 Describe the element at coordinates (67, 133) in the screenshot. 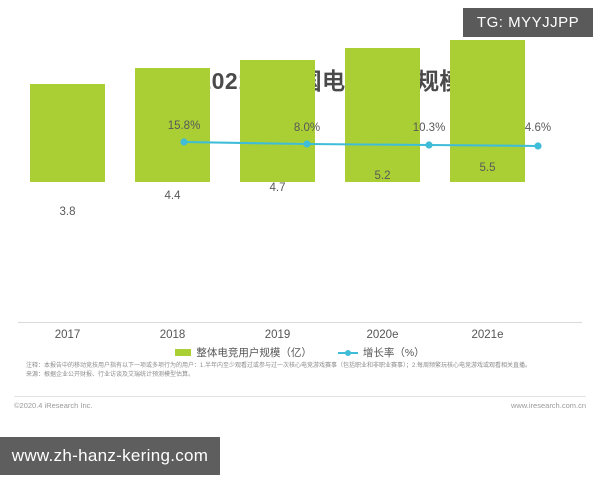

I see `bar-2017` at that location.